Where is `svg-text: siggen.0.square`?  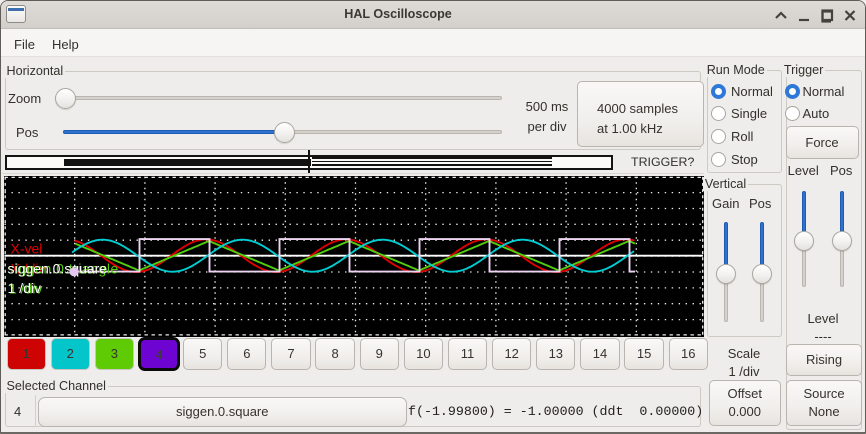 svg-text: siggen.0.square is located at coordinates (58, 268).